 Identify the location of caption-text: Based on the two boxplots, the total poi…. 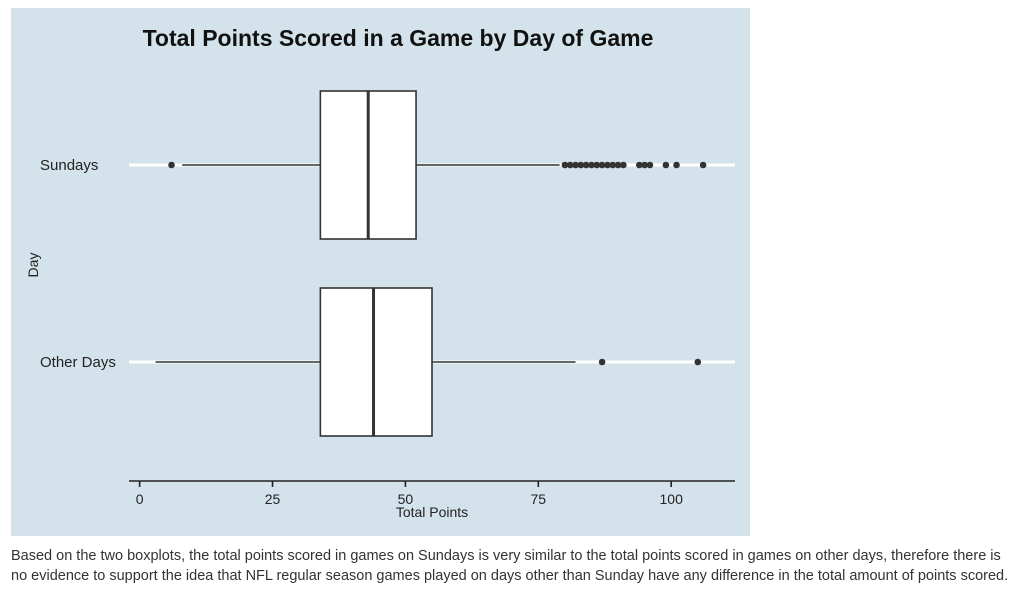
(510, 566).